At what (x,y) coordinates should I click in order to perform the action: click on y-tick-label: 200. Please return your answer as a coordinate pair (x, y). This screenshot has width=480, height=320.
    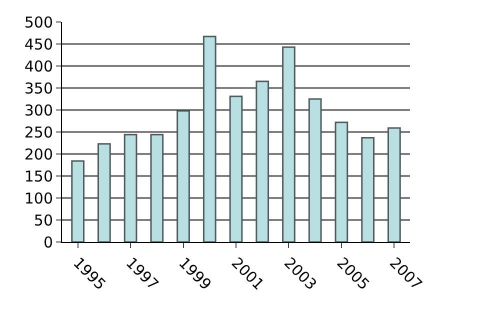
    Looking at the image, I should click on (38, 154).